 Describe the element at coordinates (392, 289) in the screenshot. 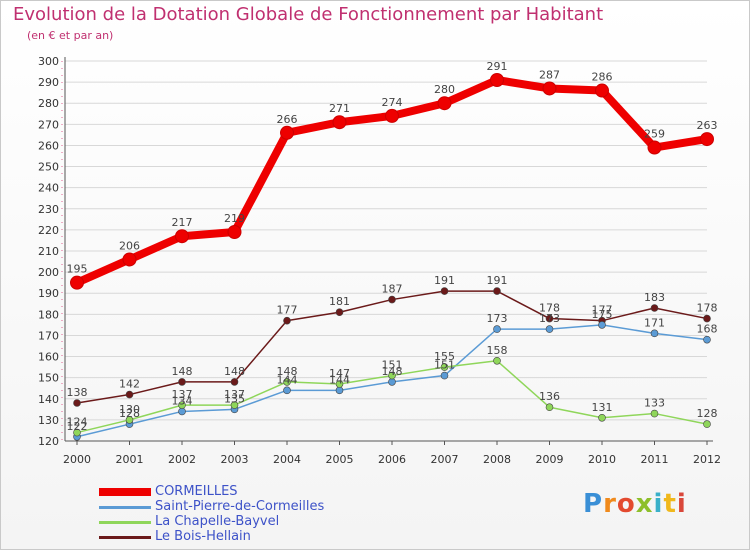

I see `data-label: 187` at that location.